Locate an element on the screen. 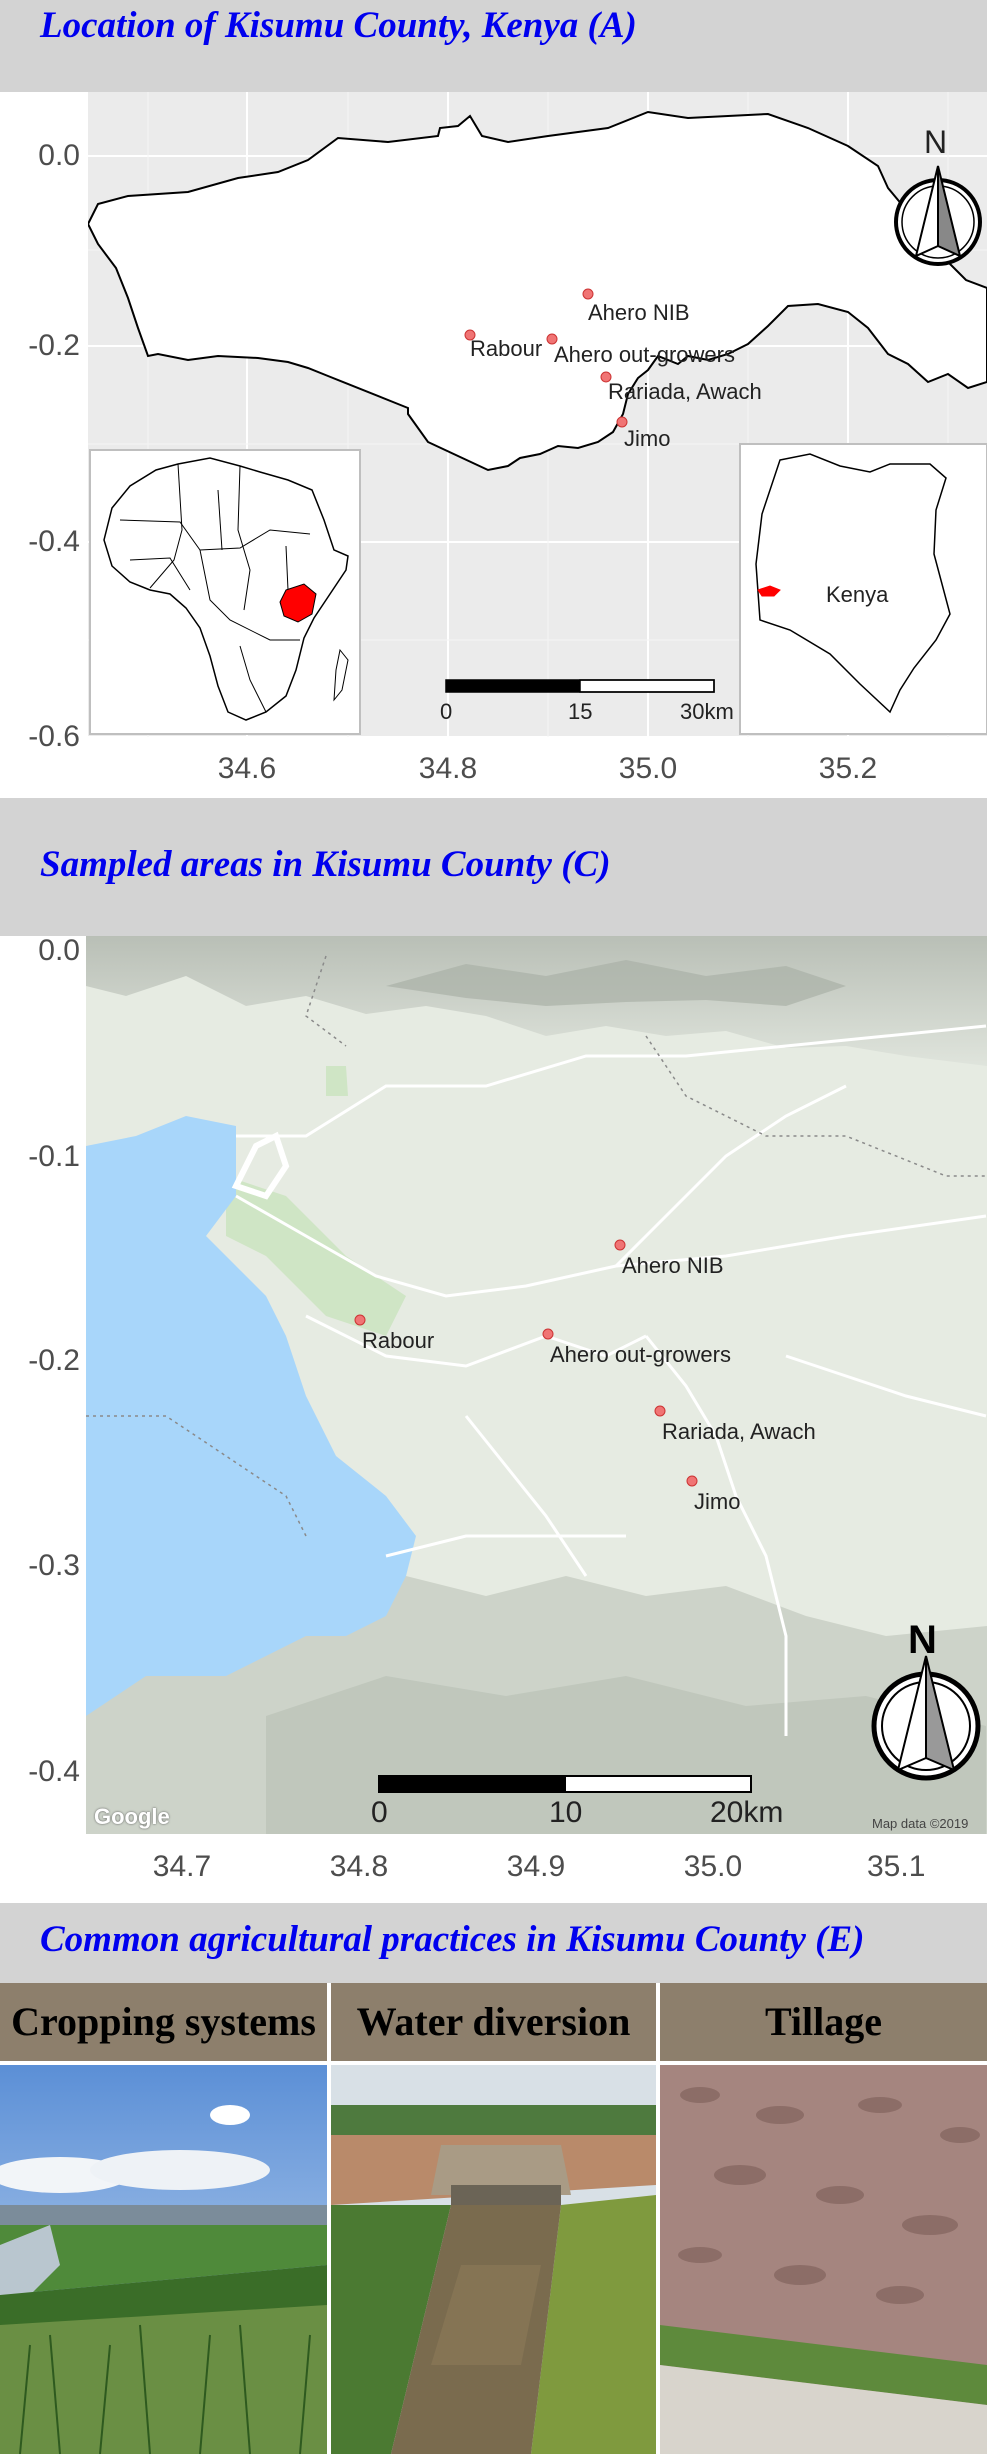 This screenshot has height=2454, width=987. photo-header-cropping: Cropping systems is located at coordinates (163, 2022).